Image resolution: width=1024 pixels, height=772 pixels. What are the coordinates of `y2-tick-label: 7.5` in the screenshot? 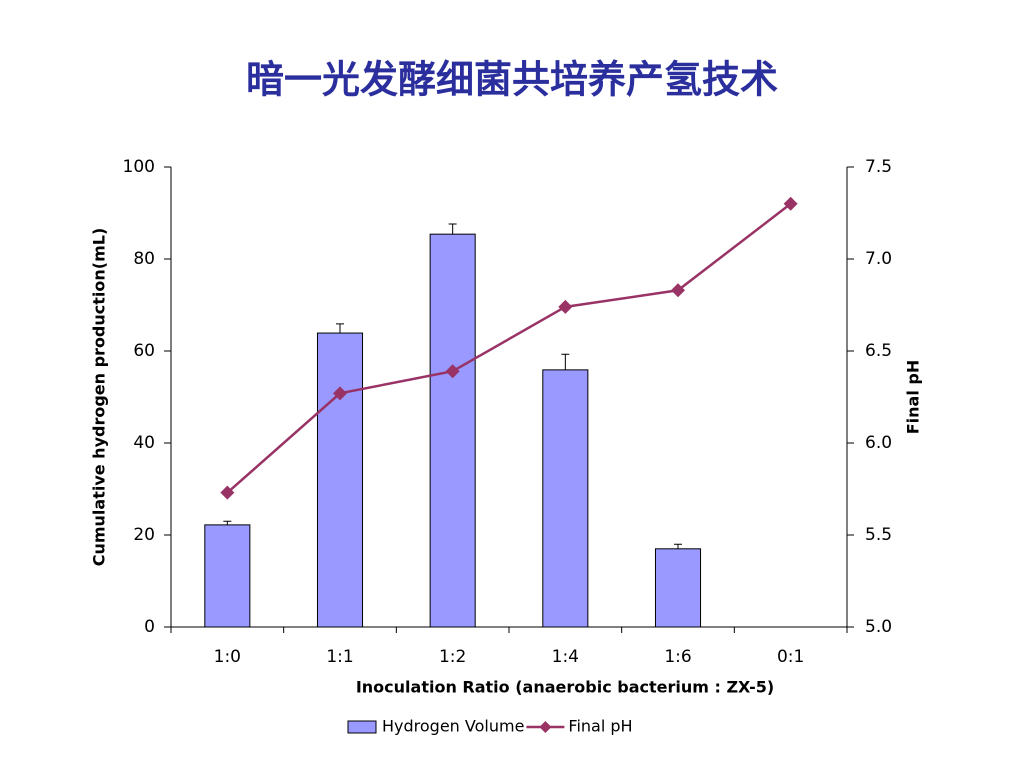 It's located at (878, 167).